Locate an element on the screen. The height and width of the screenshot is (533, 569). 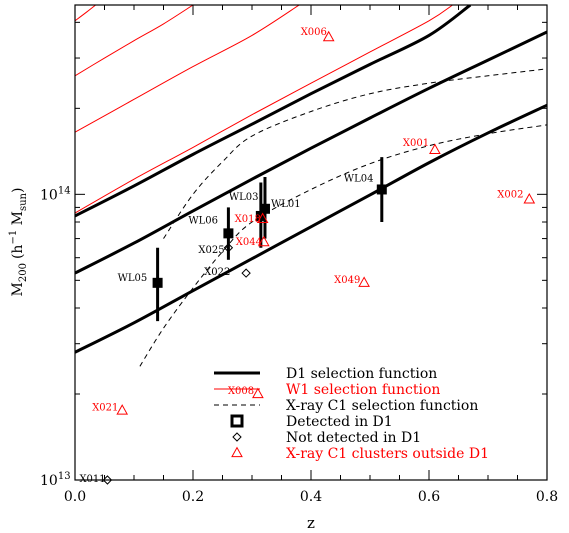
point-label: X022 is located at coordinates (217, 272).